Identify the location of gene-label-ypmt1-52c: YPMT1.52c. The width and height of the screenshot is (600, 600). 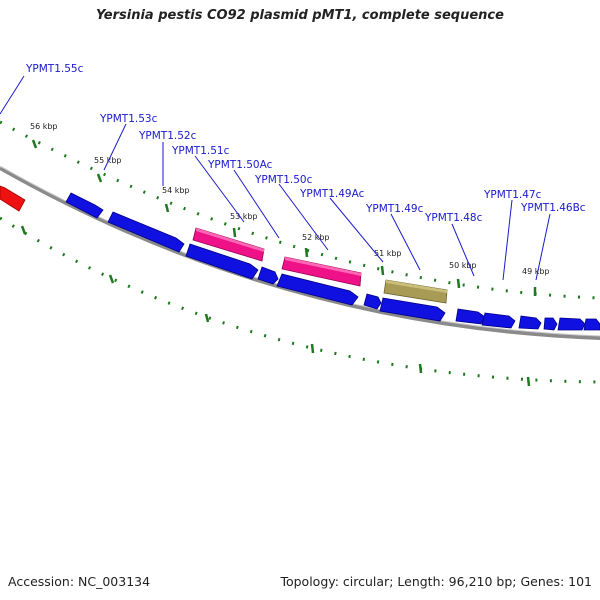
(167, 136).